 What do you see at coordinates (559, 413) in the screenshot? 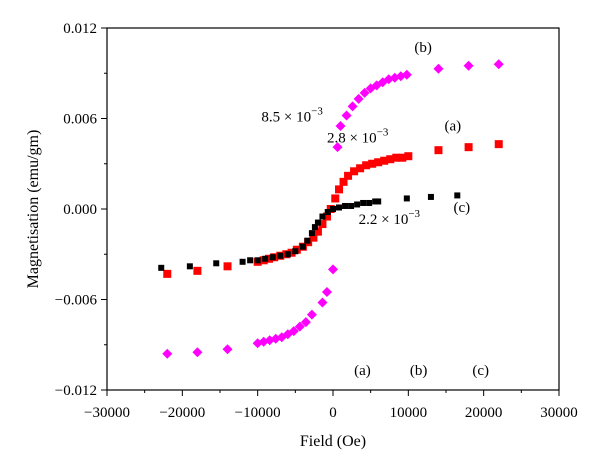
I see `x-tick-label: 30000` at bounding box center [559, 413].